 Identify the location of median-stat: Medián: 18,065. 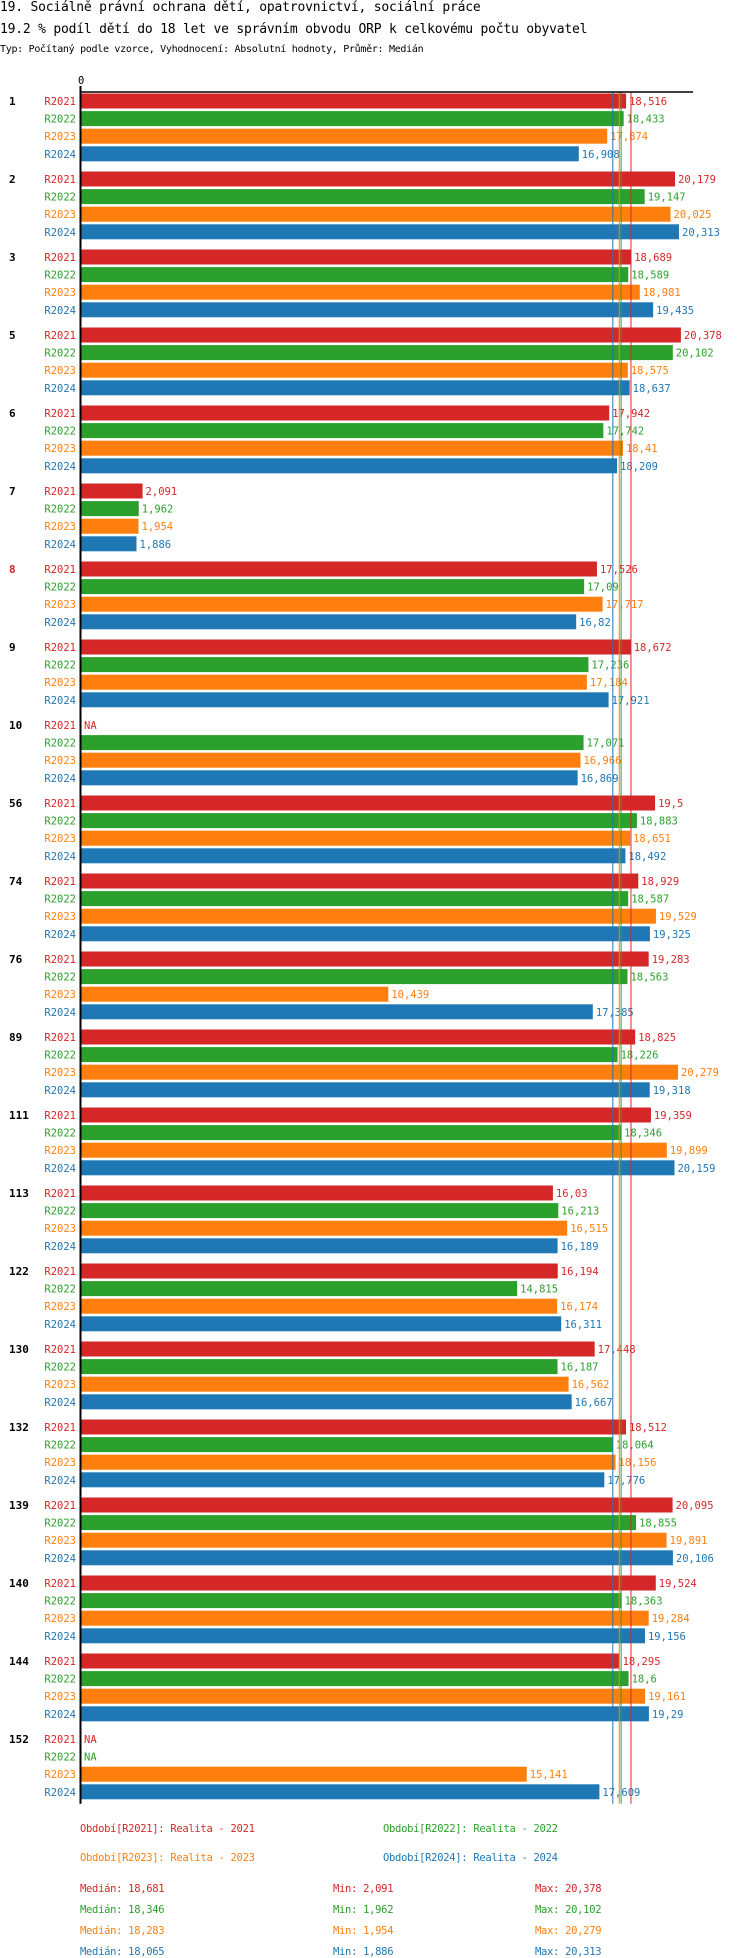
(122, 1952).